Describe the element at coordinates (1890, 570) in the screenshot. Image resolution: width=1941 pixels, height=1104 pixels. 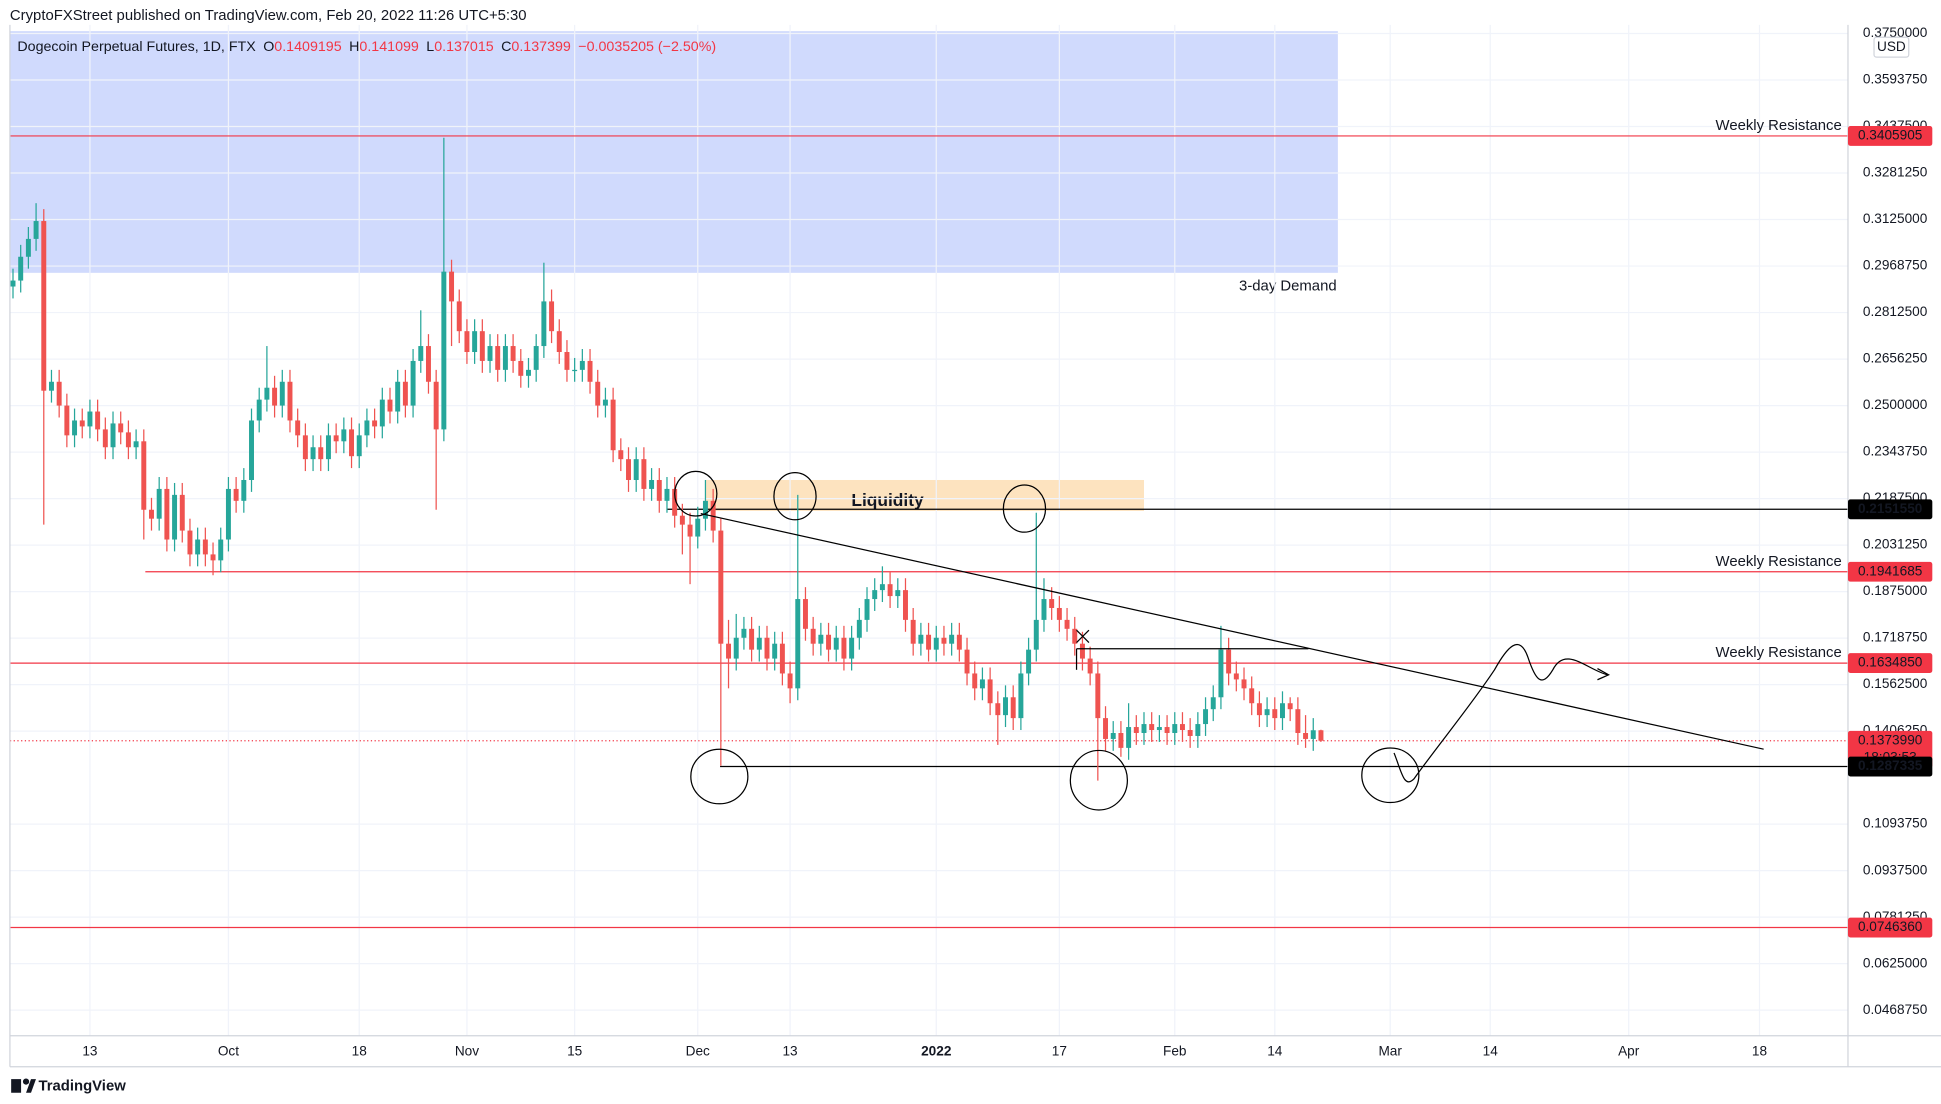
I see `price-tag-label: 0.1941685` at that location.